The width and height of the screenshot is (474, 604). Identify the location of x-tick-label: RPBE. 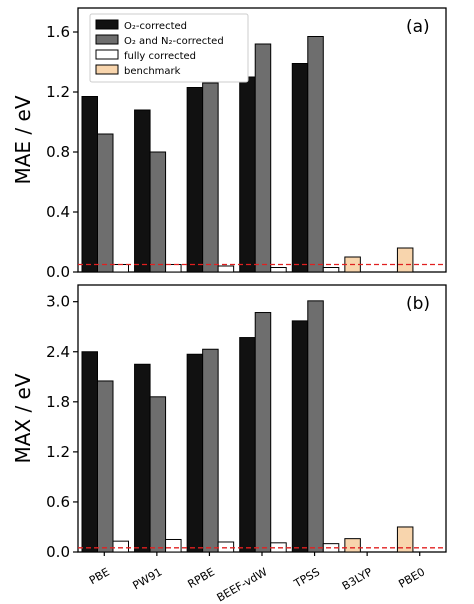
(201, 578).